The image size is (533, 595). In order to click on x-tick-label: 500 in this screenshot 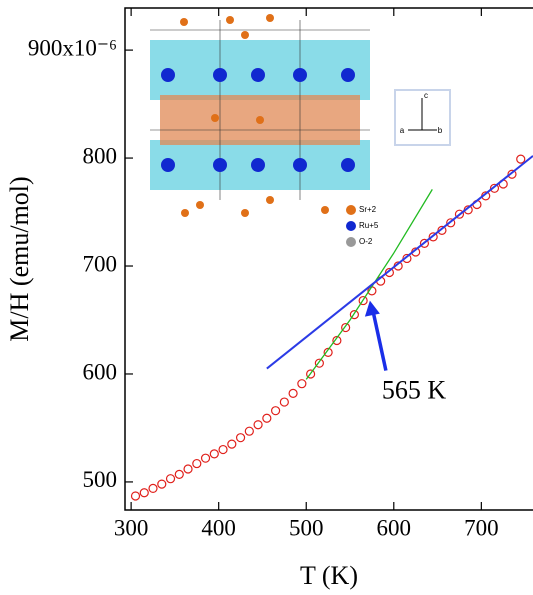, I will do `click(306, 527)`.